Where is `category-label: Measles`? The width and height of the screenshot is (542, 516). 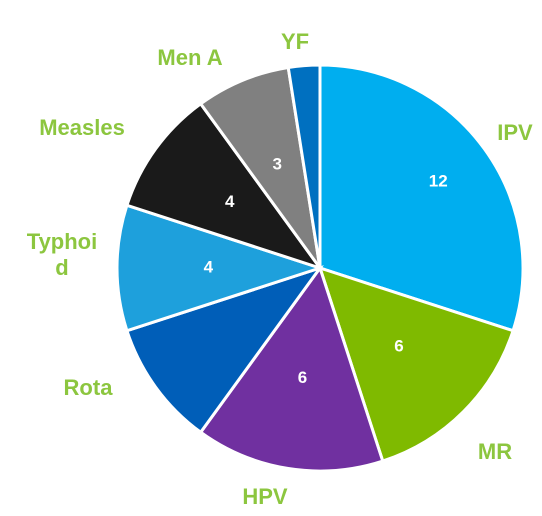
category-label: Measles is located at coordinates (82, 127).